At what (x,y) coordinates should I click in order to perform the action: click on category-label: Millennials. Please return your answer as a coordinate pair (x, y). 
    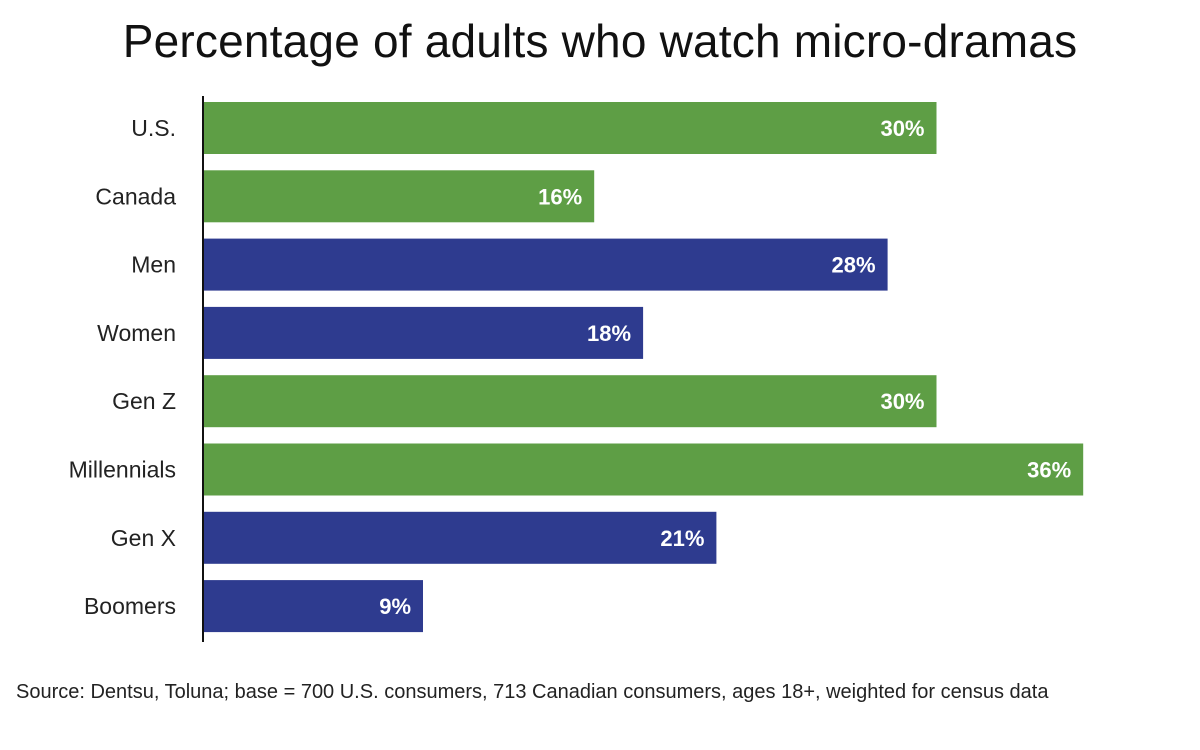
    Looking at the image, I should click on (122, 470).